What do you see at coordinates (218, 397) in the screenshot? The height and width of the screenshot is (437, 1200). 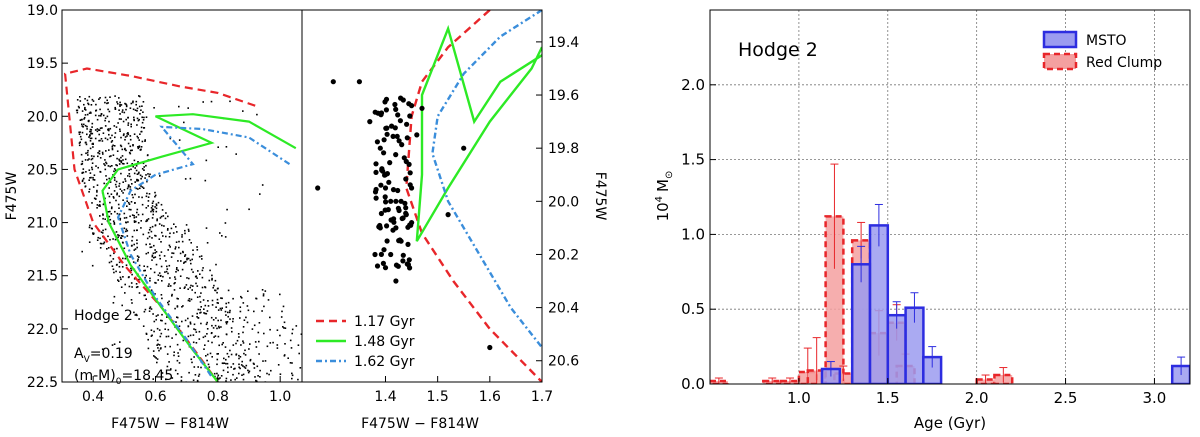 I see `cmd-full-xtick-label: 0.8` at bounding box center [218, 397].